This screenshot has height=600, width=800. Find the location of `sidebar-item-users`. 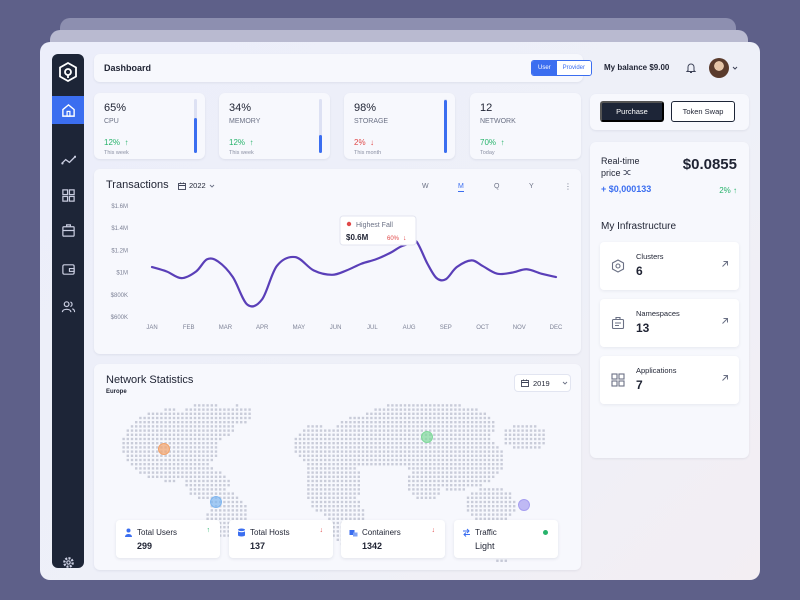

sidebar-item-users is located at coordinates (68, 306).